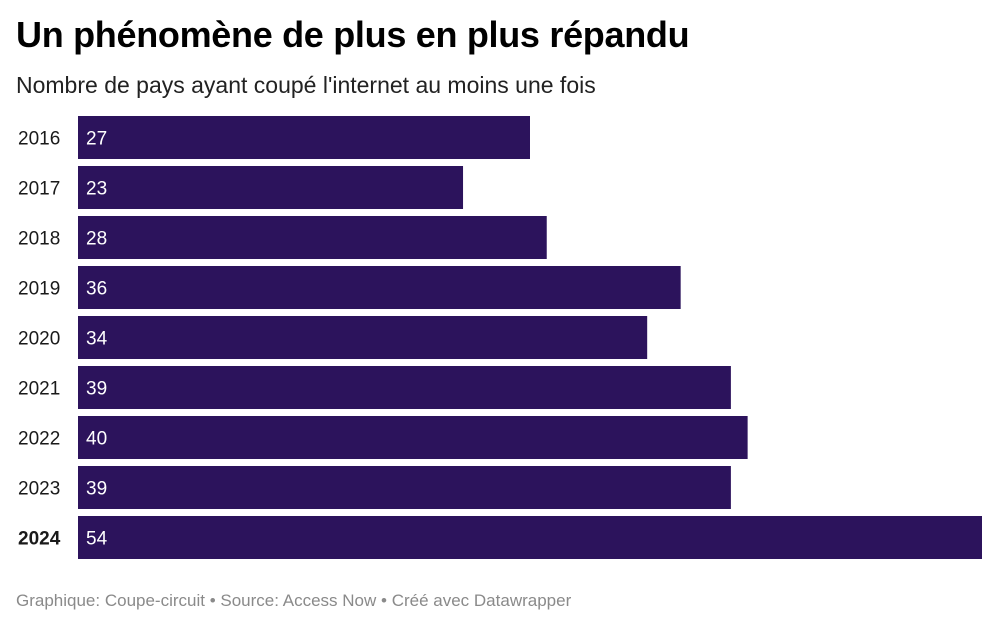 This screenshot has width=1000, height=629. Describe the element at coordinates (379, 287) in the screenshot. I see `bar-2019` at that location.